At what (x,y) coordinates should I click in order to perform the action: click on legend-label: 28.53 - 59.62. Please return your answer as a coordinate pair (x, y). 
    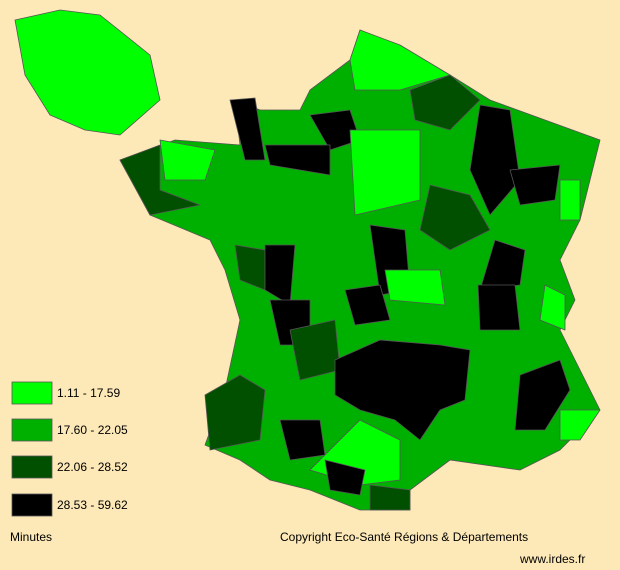
    Looking at the image, I should click on (92, 505).